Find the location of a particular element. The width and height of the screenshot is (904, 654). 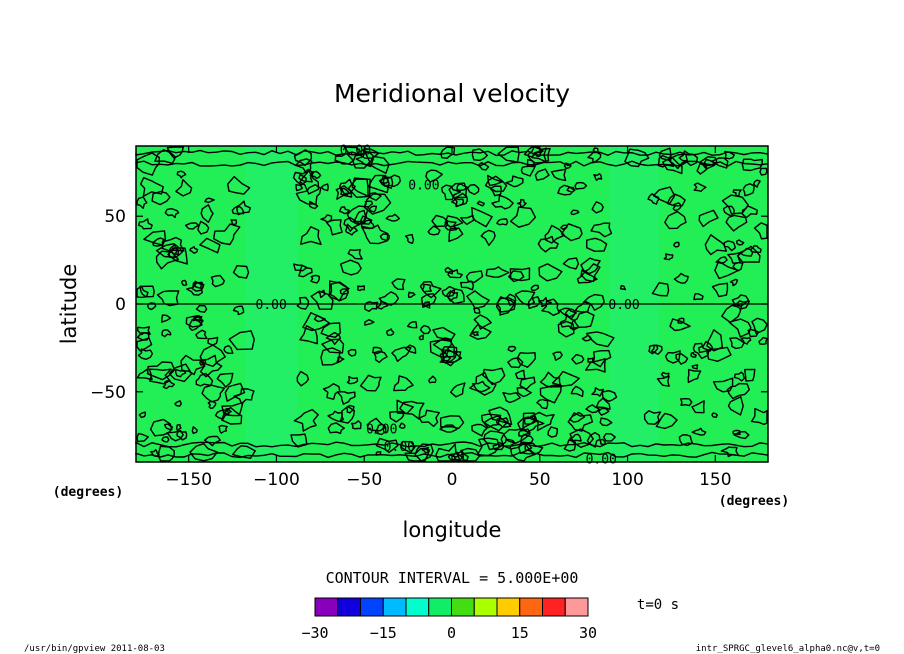

time-label: t=0 s is located at coordinates (658, 605).